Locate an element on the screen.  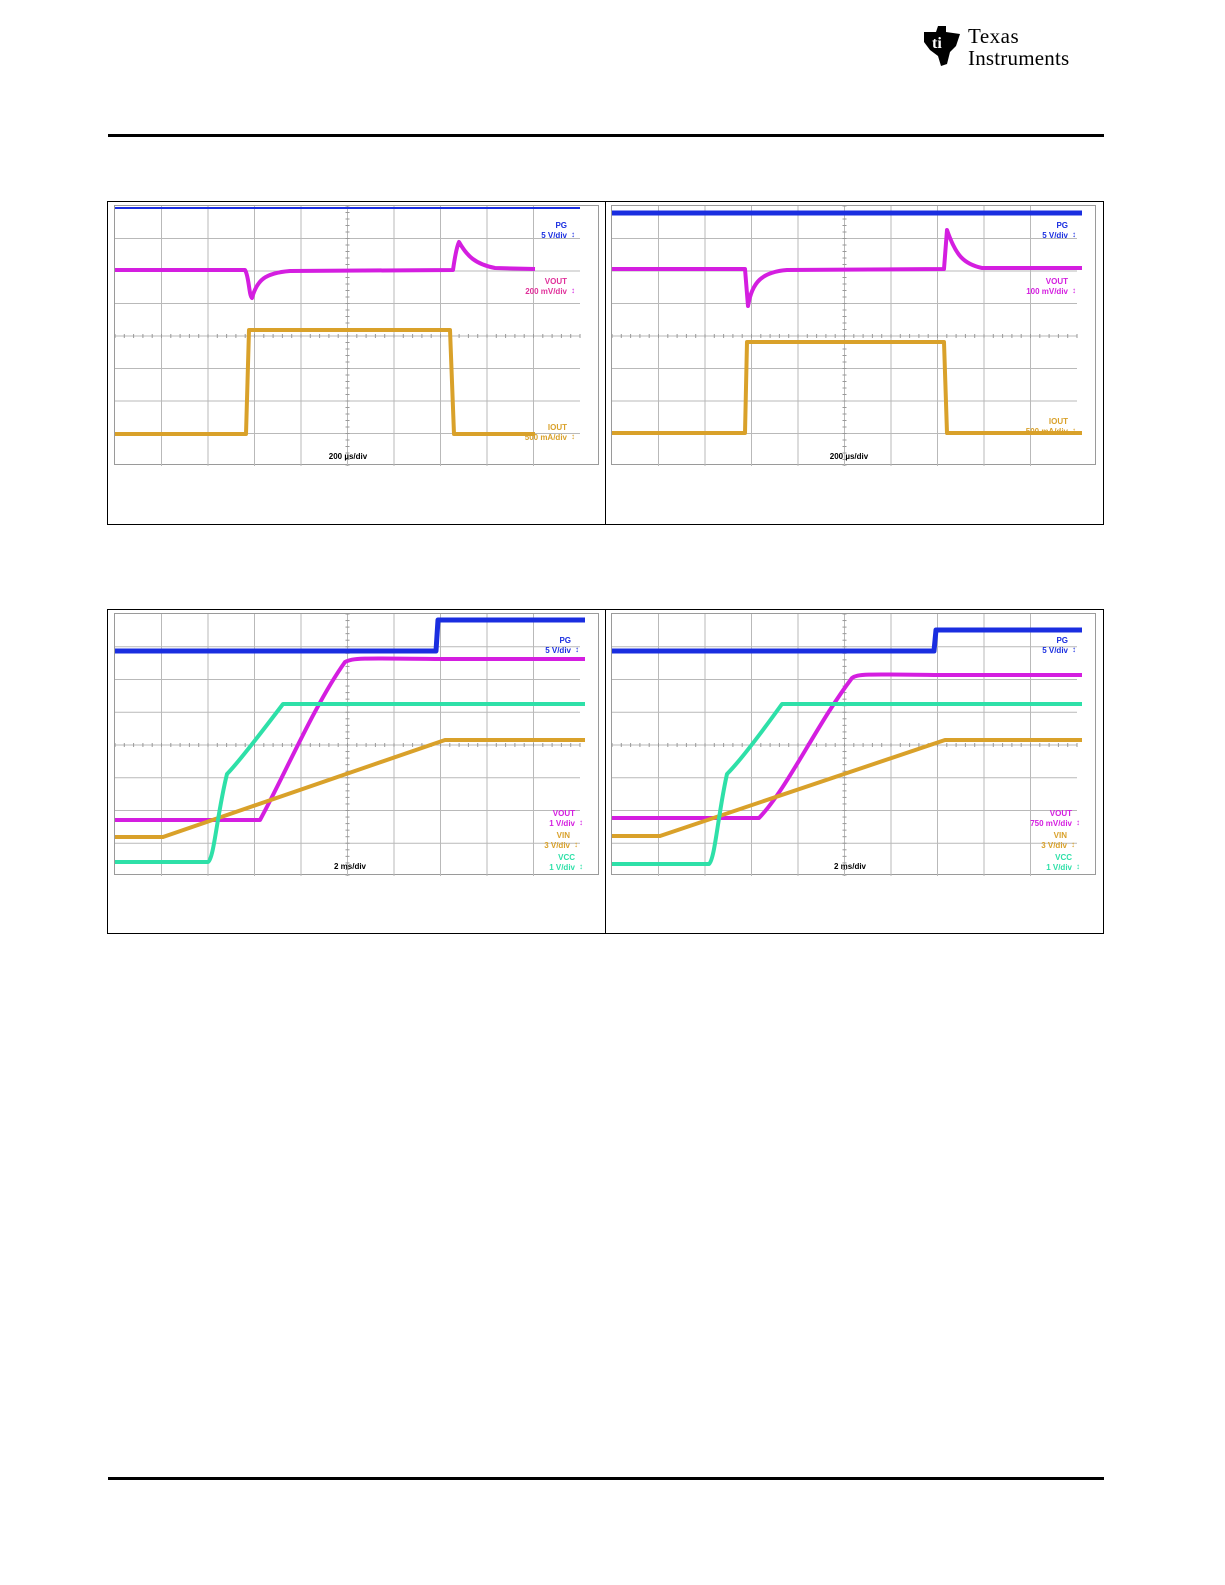
logo-wordmark: Texas Instruments is located at coordinates (1018, 47).